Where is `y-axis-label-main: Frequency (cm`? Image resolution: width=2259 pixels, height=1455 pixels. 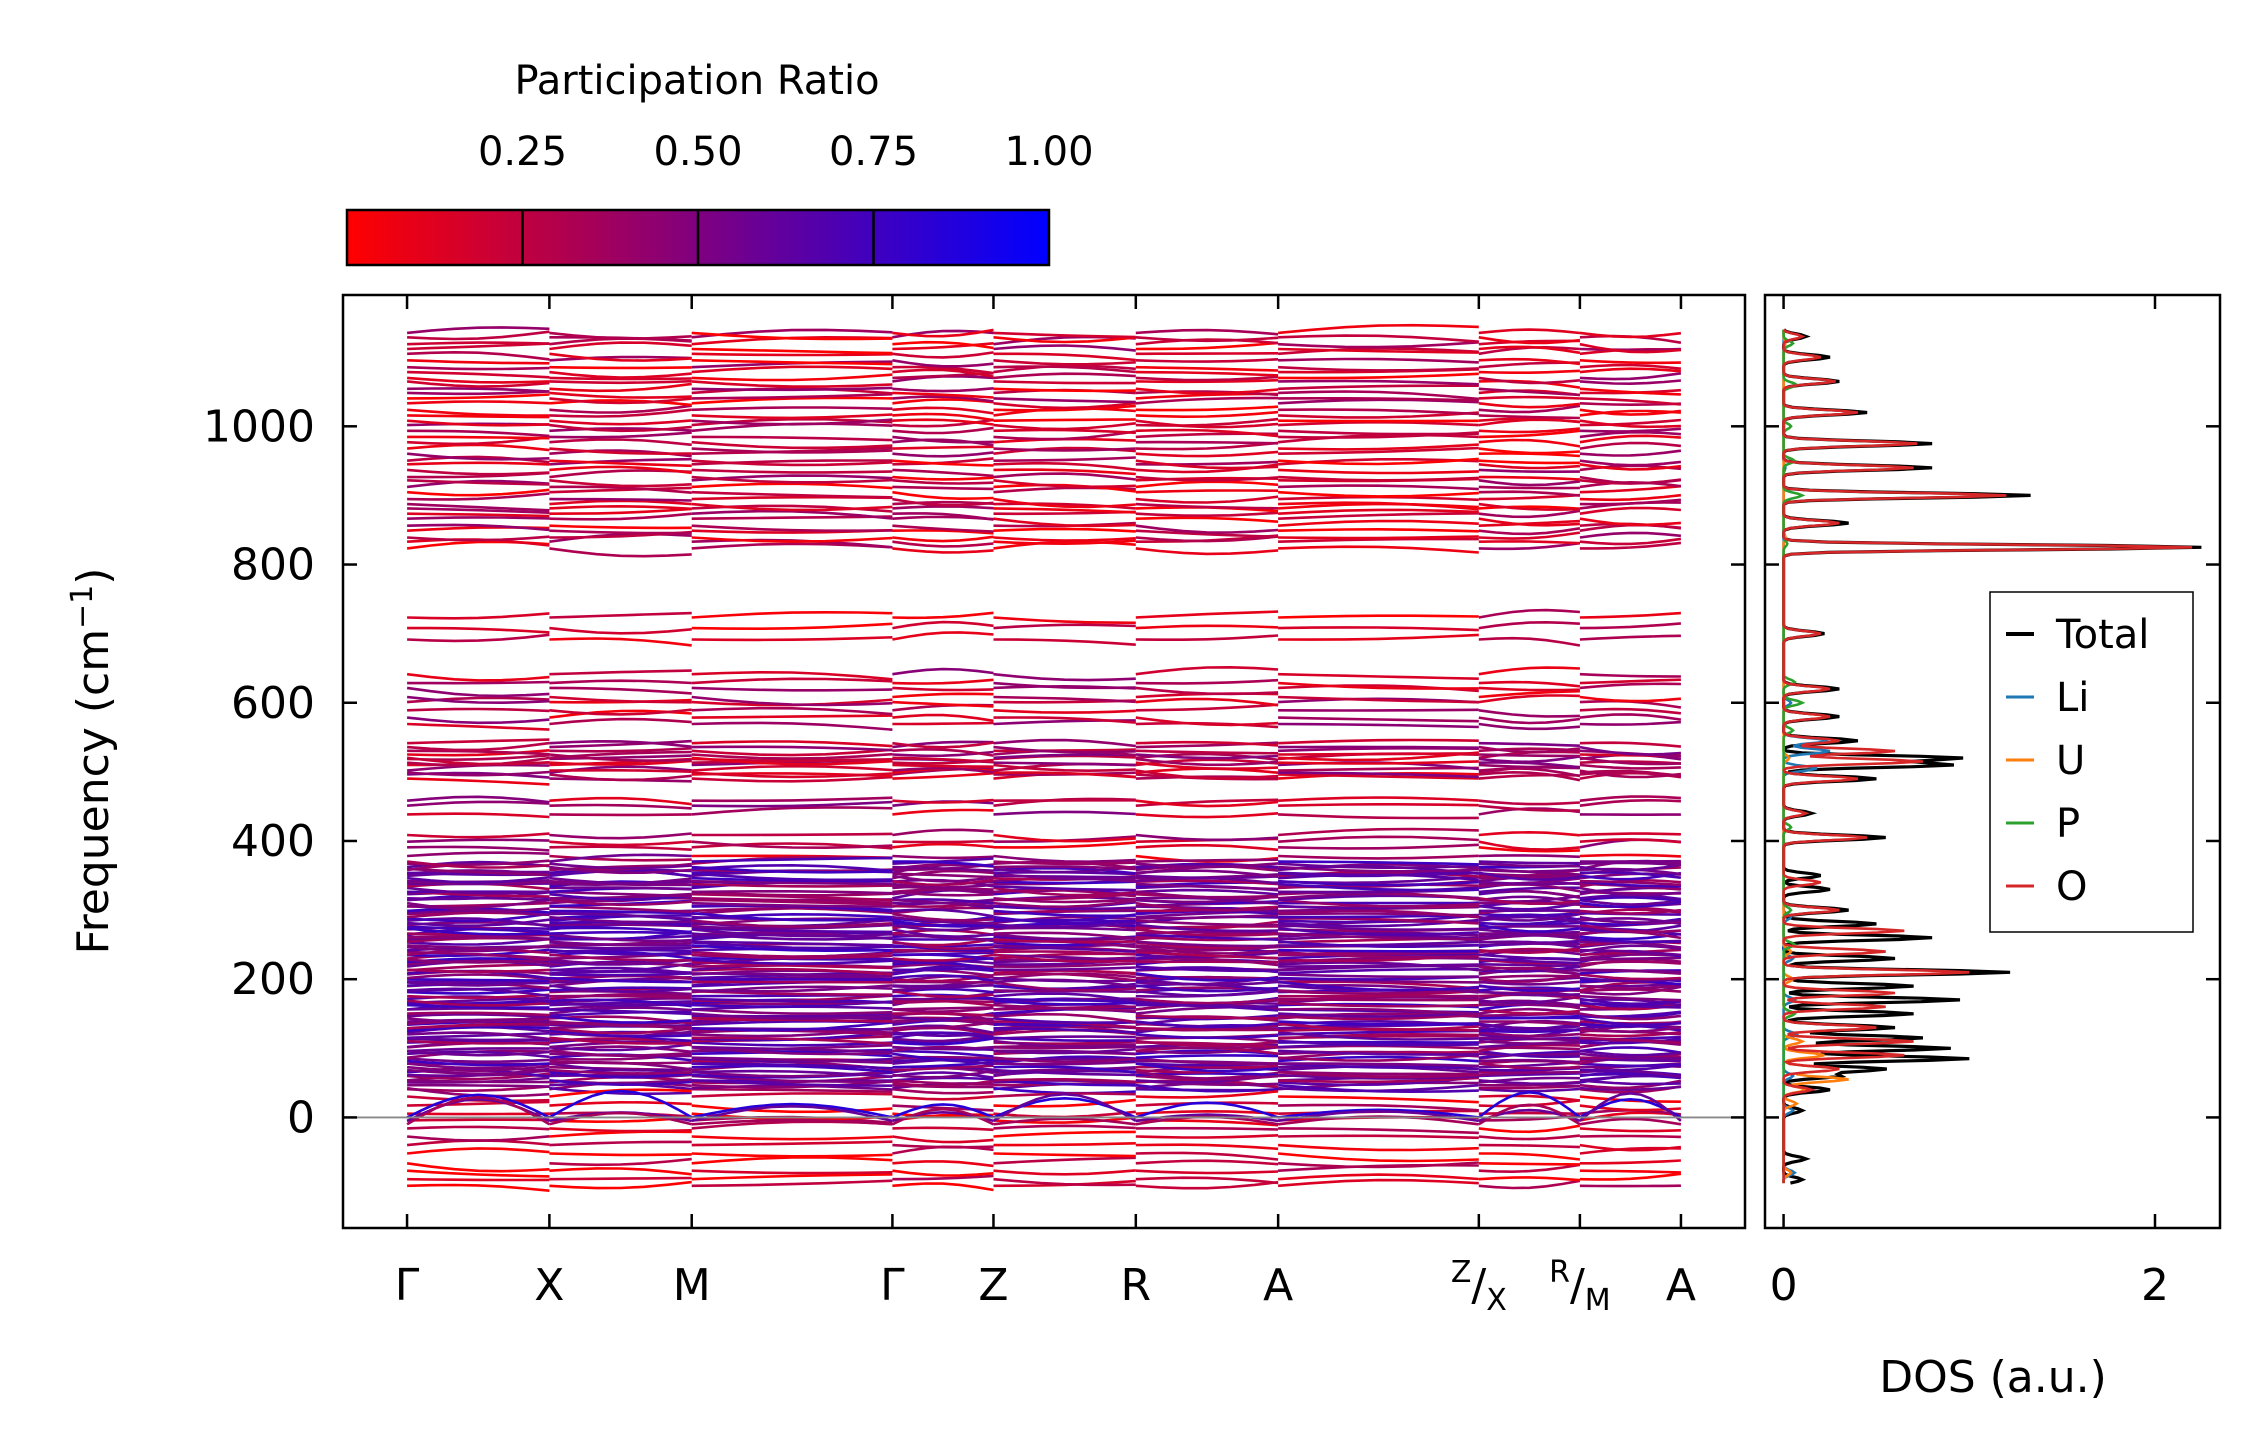
y-axis-label-main: Frequency (cm is located at coordinates (93, 792).